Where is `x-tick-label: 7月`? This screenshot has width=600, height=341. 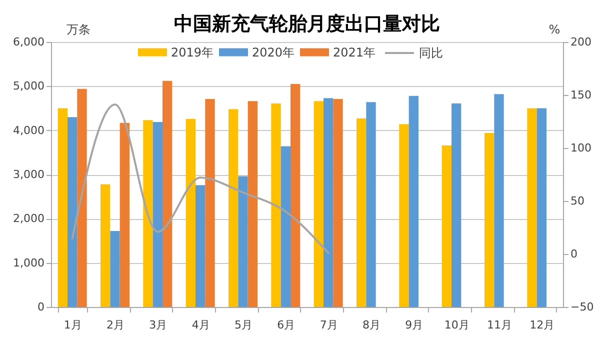 x-tick-label: 7月 is located at coordinates (329, 325).